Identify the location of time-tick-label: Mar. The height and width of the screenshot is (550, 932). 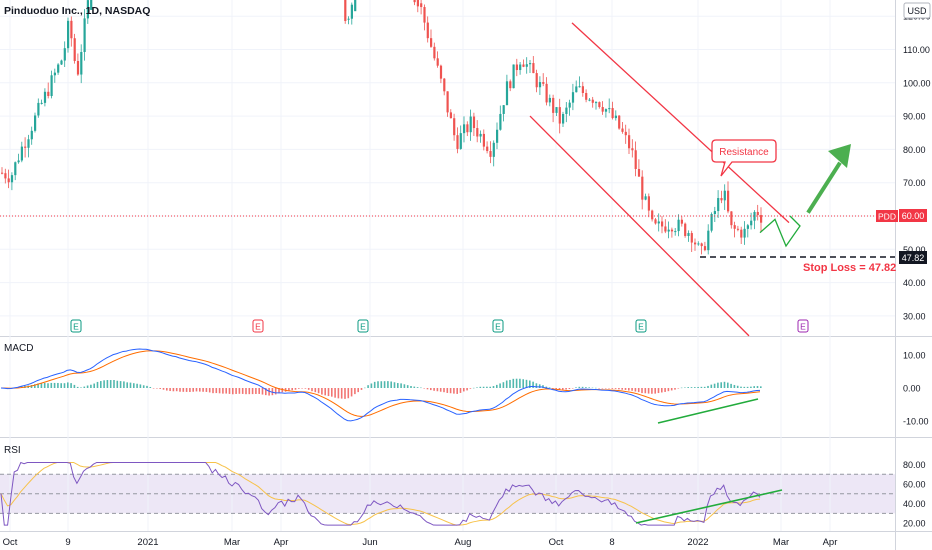
(232, 542).